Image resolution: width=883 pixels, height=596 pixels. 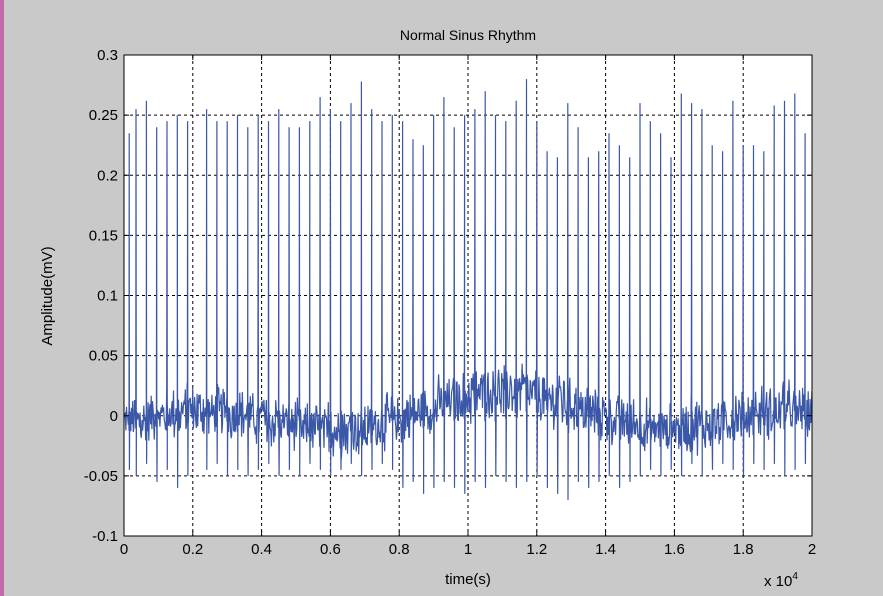 What do you see at coordinates (468, 35) in the screenshot?
I see `chart-title: Normal Sinus Rhythm` at bounding box center [468, 35].